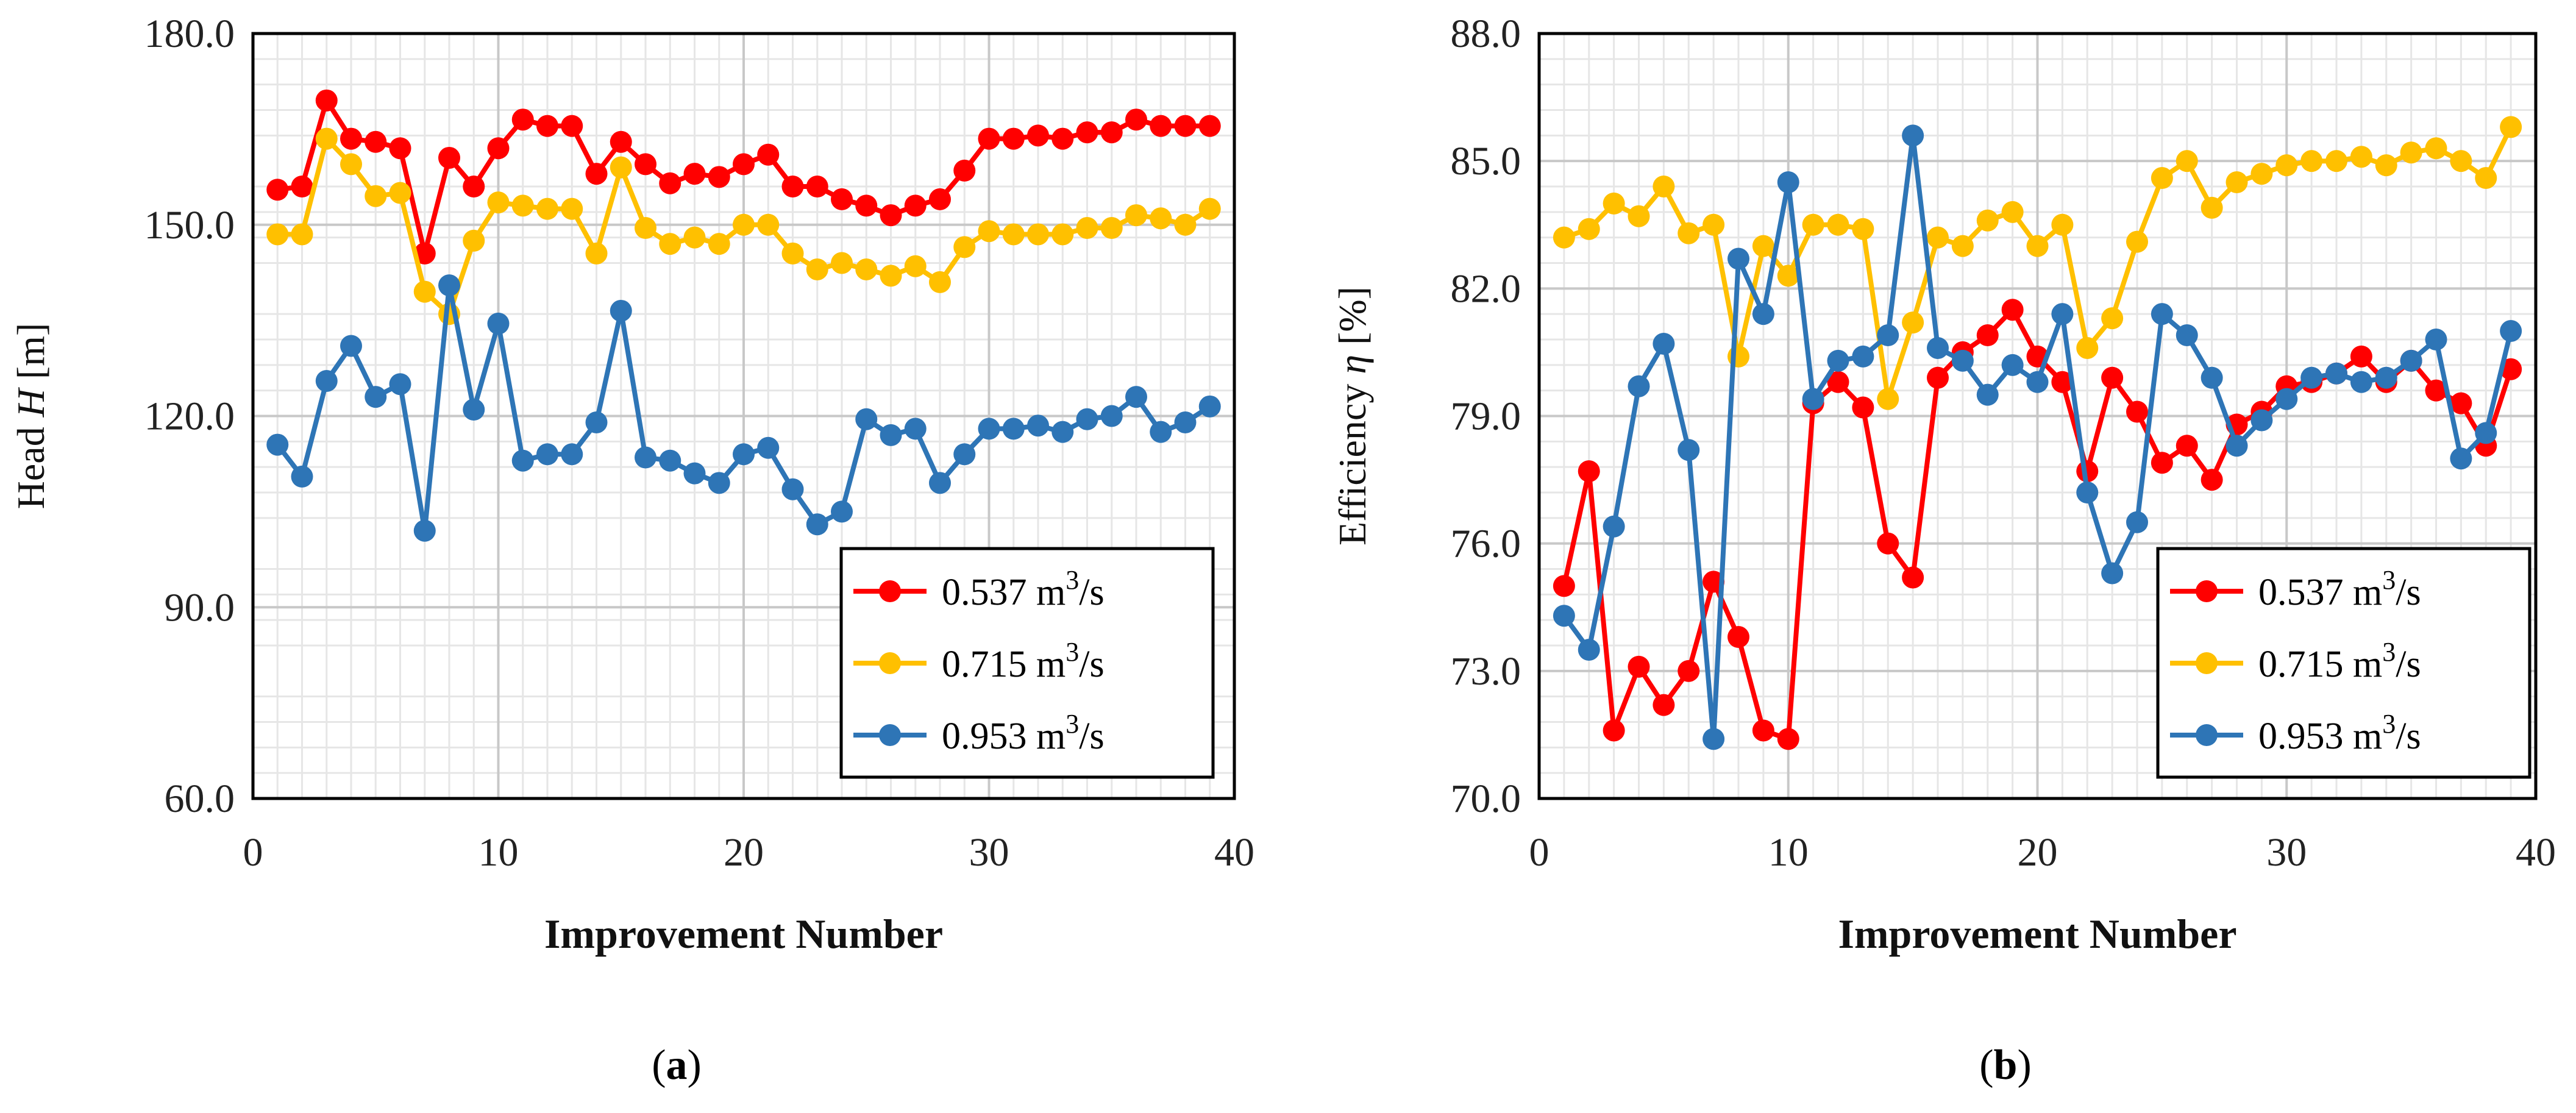 The image size is (2576, 1113). I want to click on x-axis-title: Improvement Number, so click(2037, 934).